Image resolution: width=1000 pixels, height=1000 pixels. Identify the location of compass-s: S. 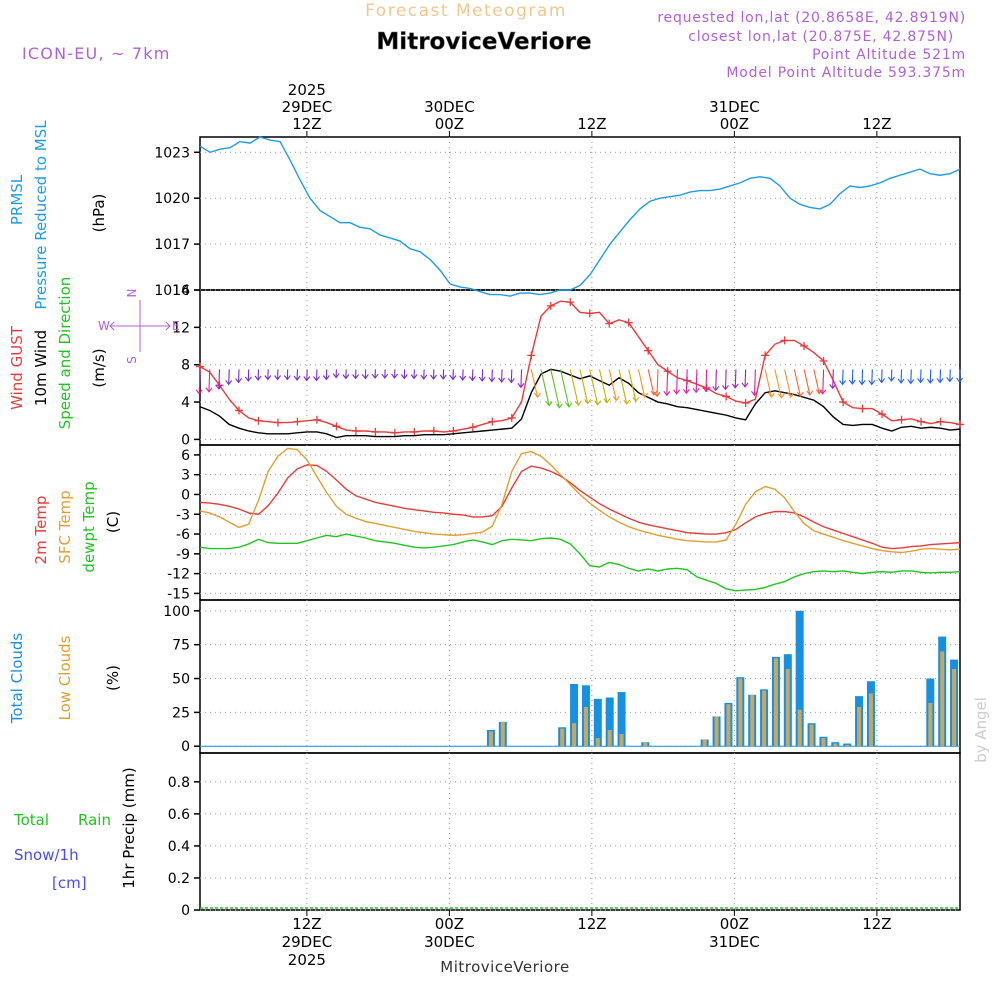
(132, 360).